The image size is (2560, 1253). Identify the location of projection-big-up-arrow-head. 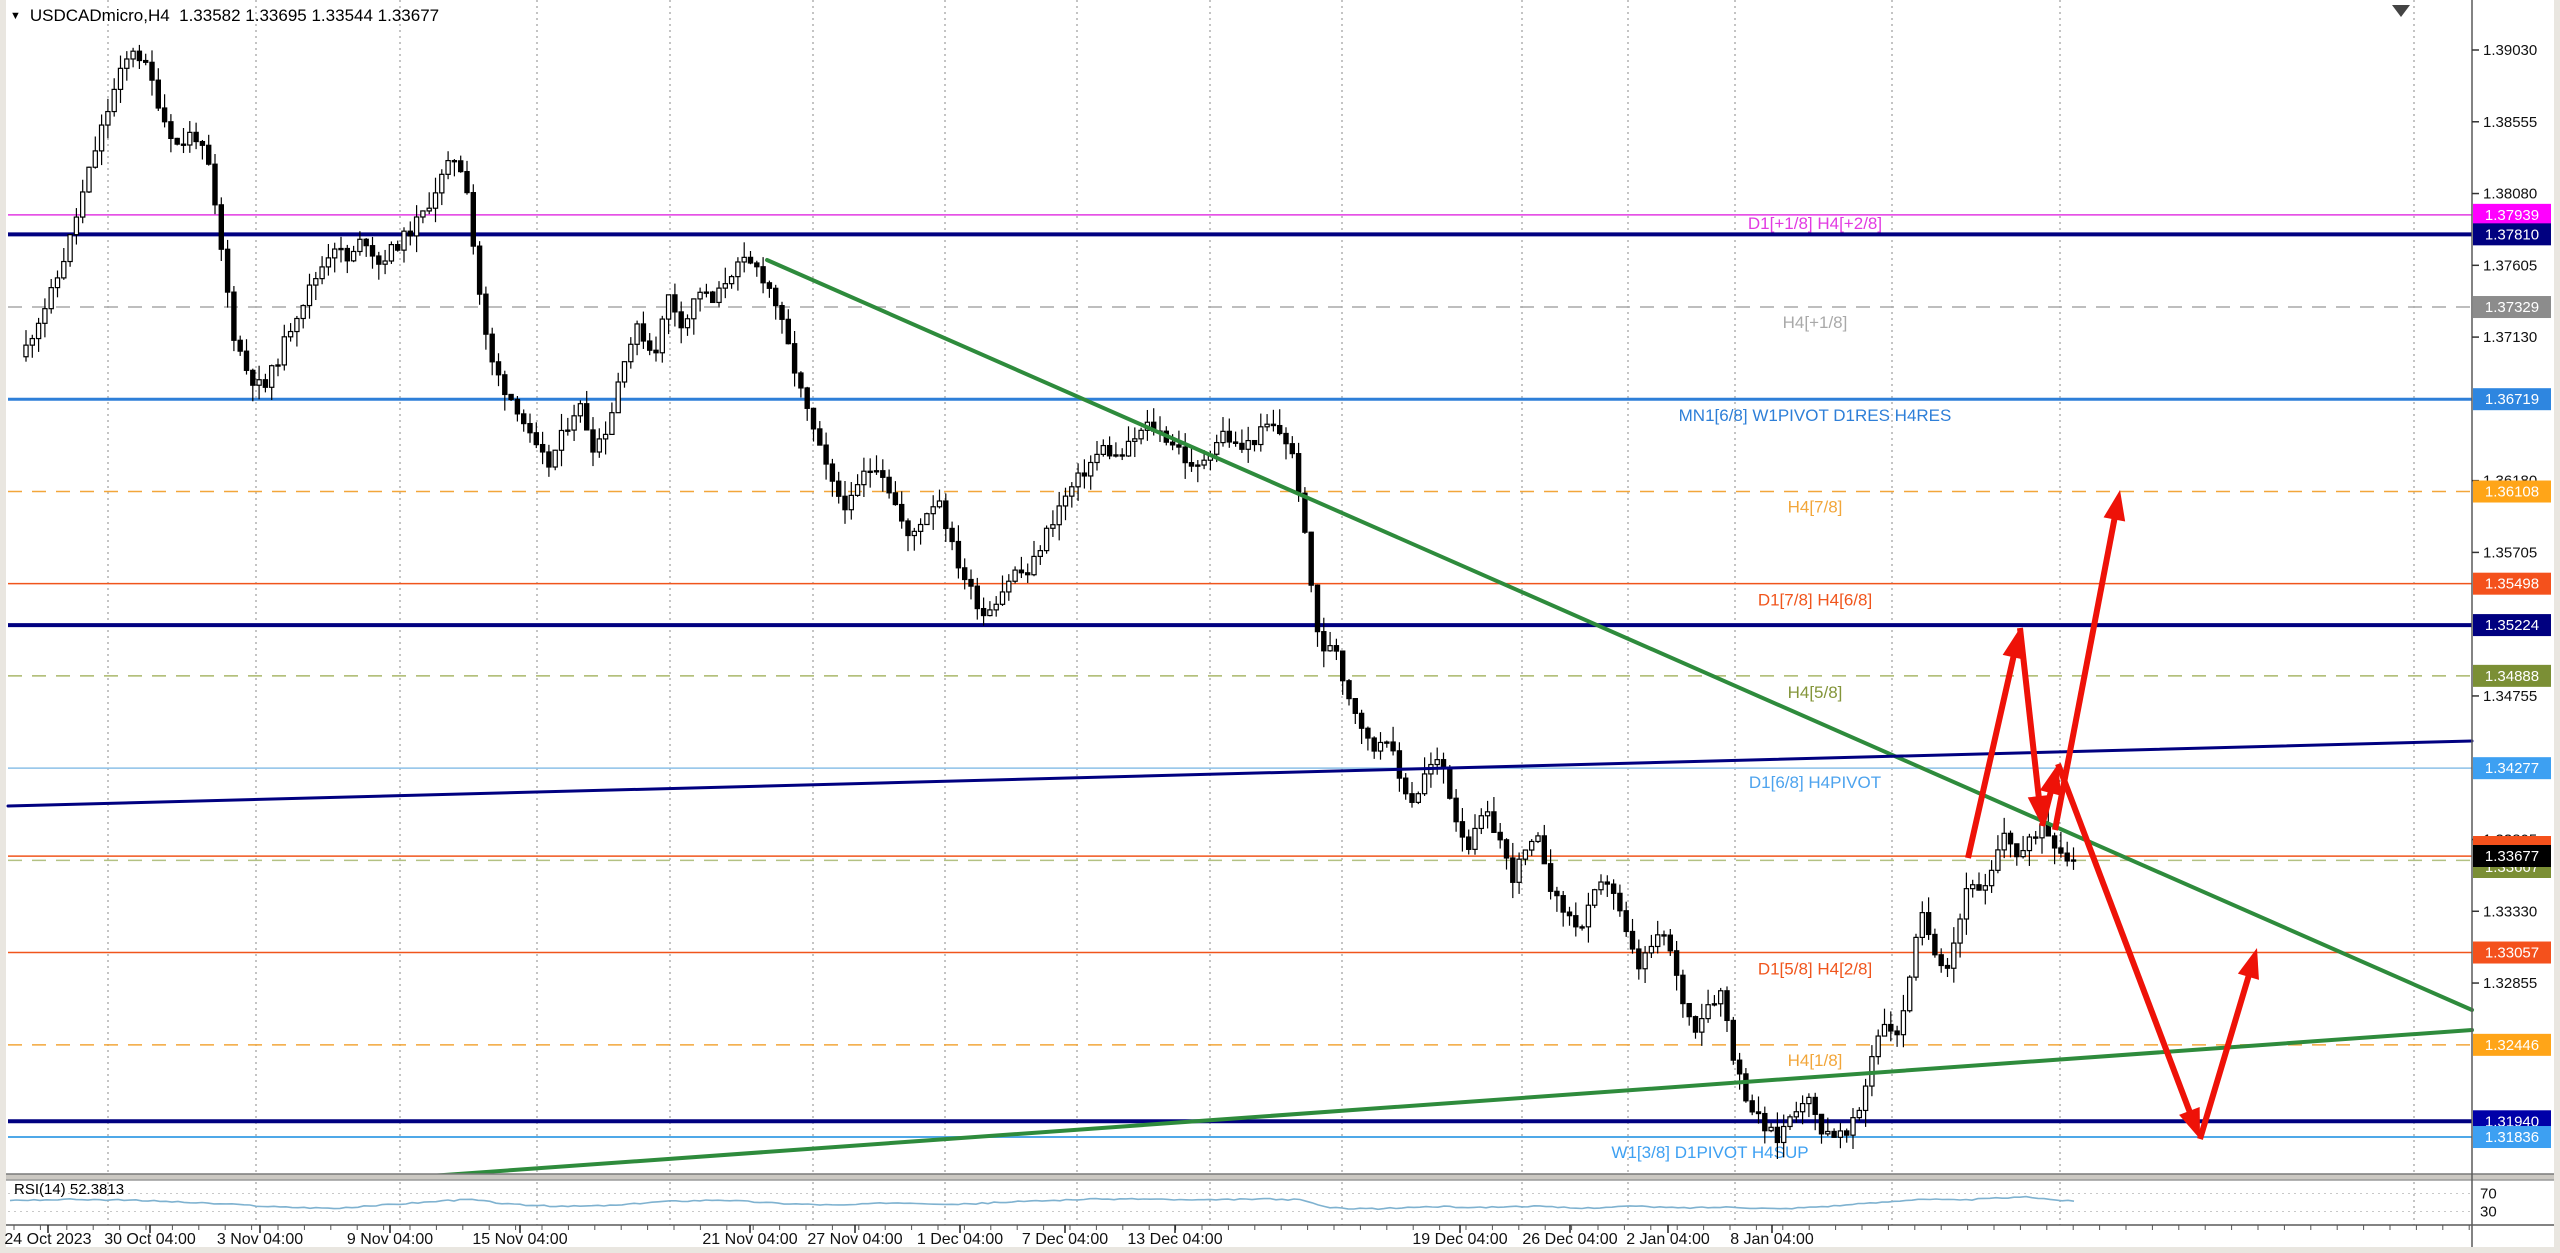
(2114, 506).